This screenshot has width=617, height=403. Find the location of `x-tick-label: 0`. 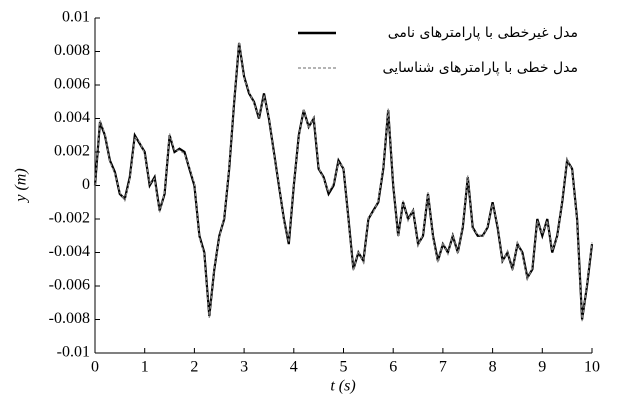

x-tick-label: 0 is located at coordinates (95, 367).